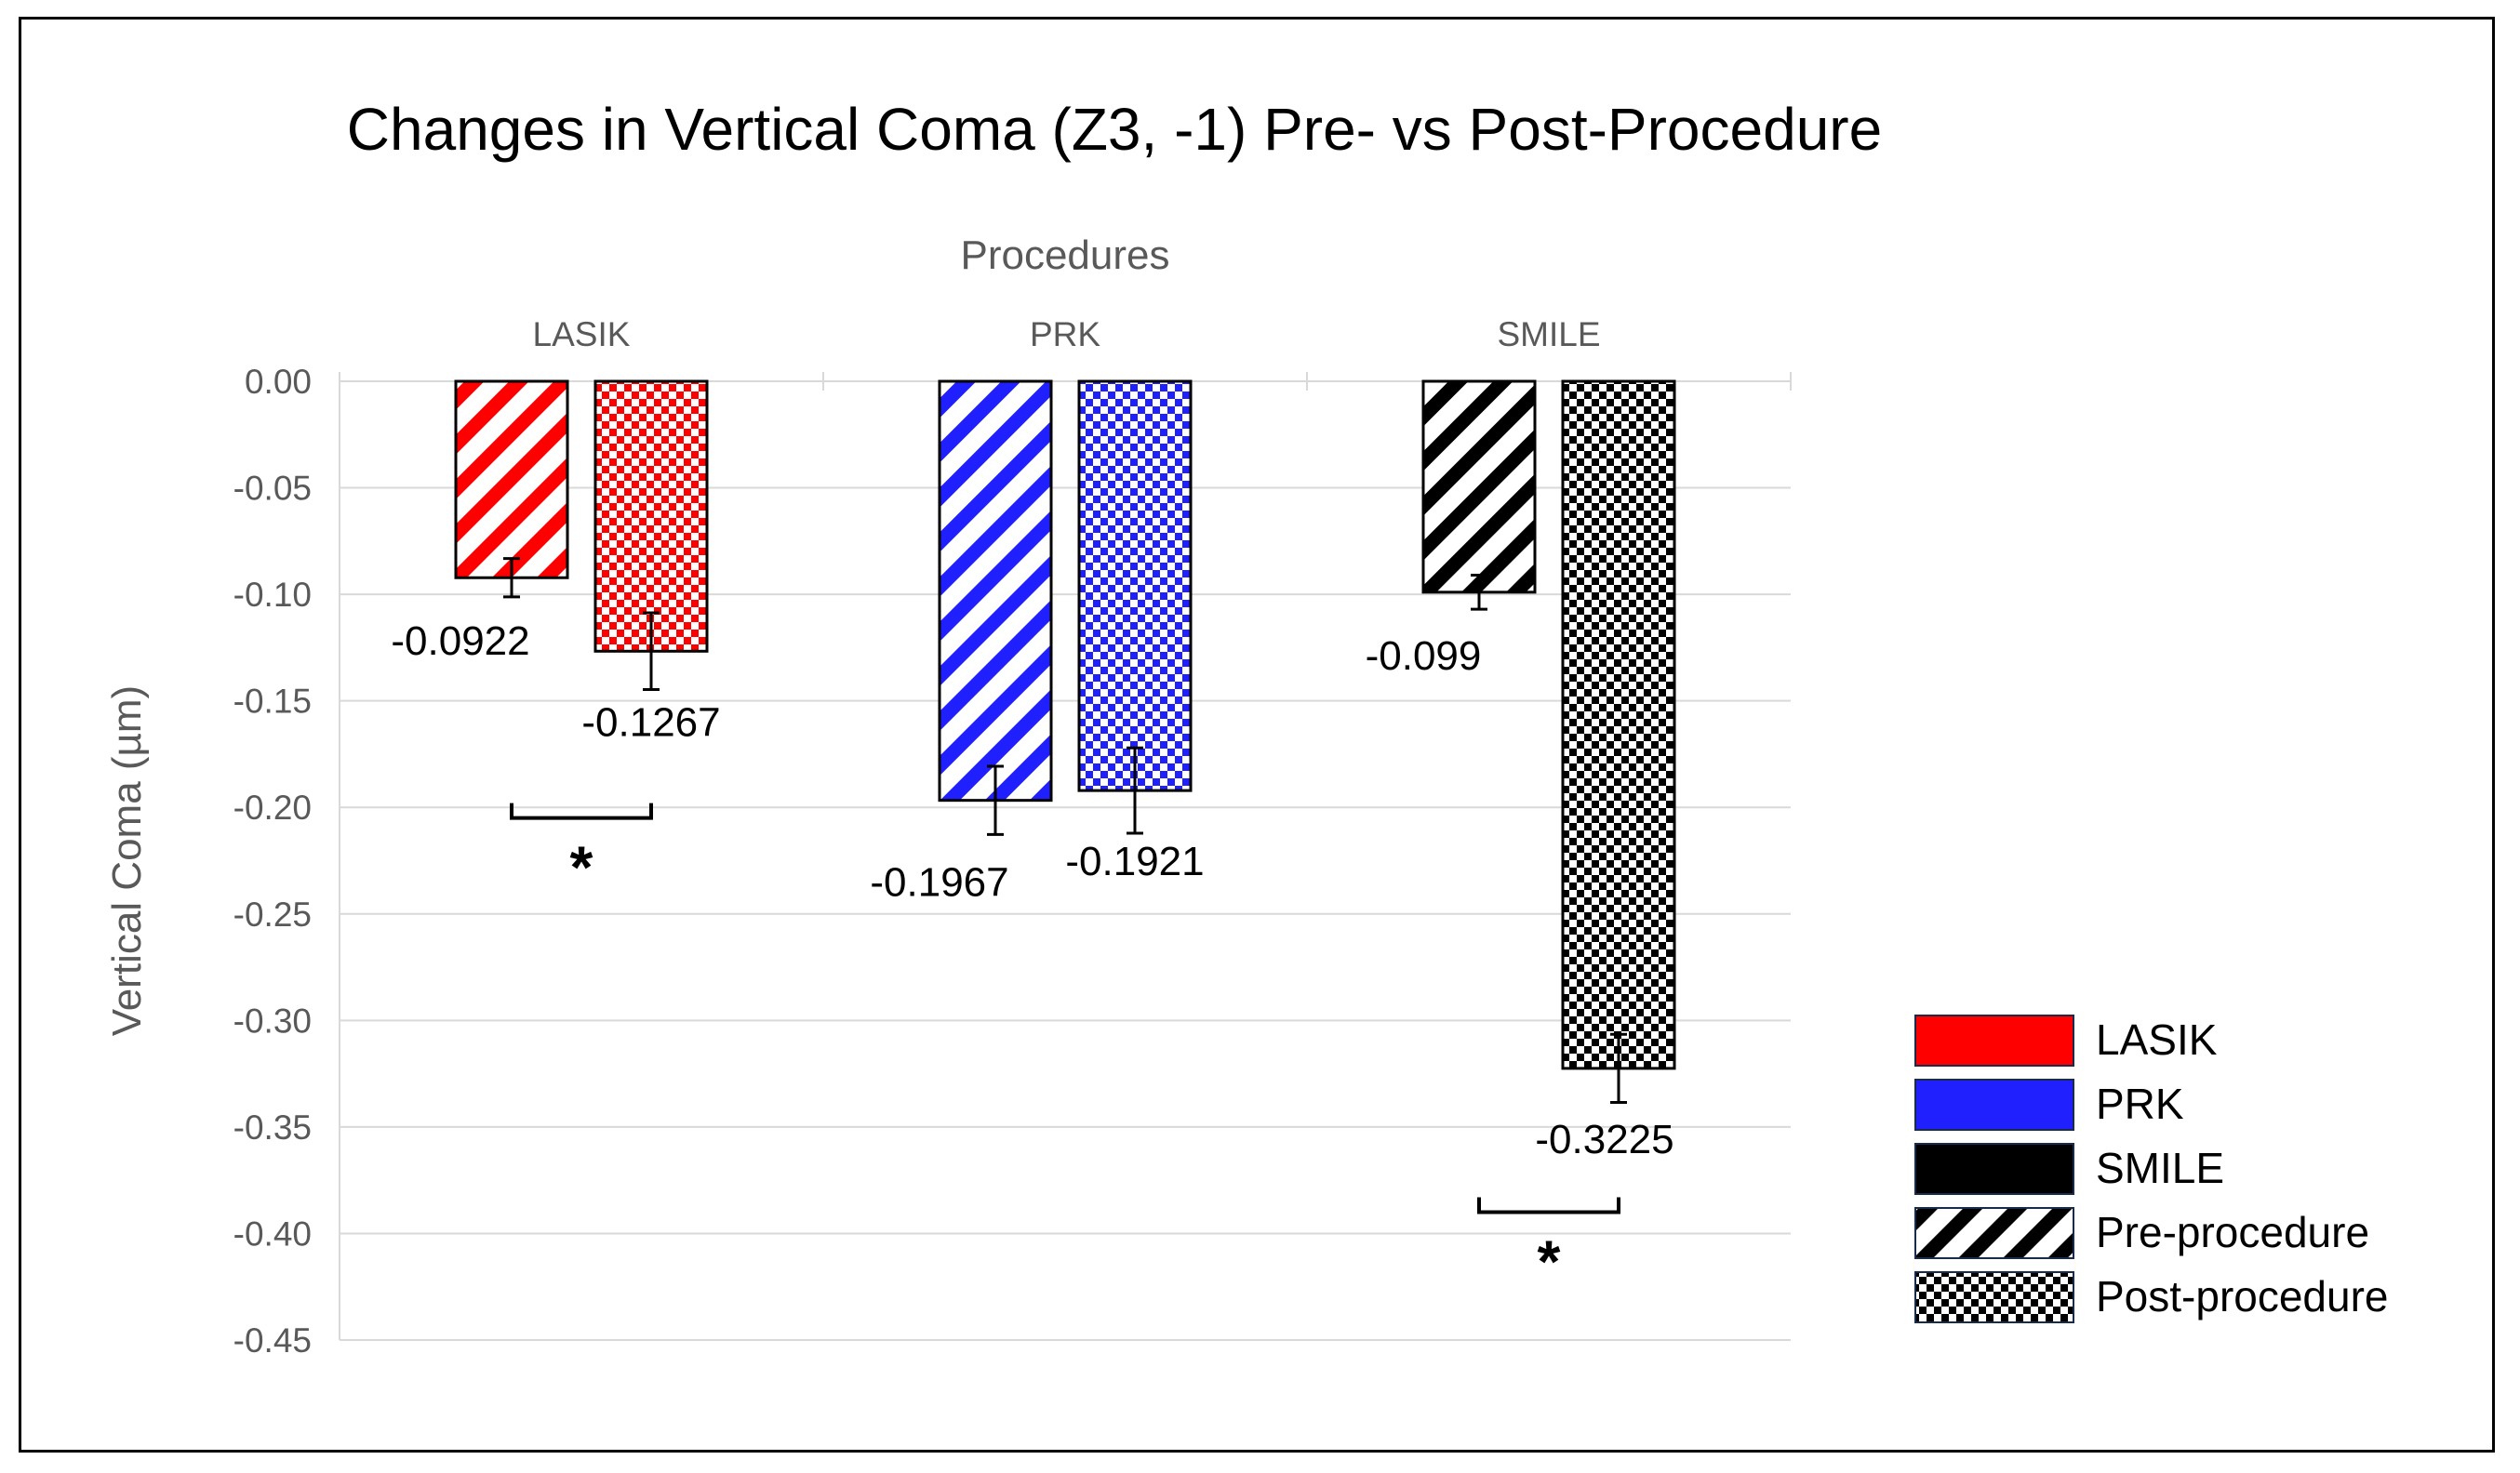 The height and width of the screenshot is (1473, 2520). I want to click on data-label: -0.099, so click(1424, 656).